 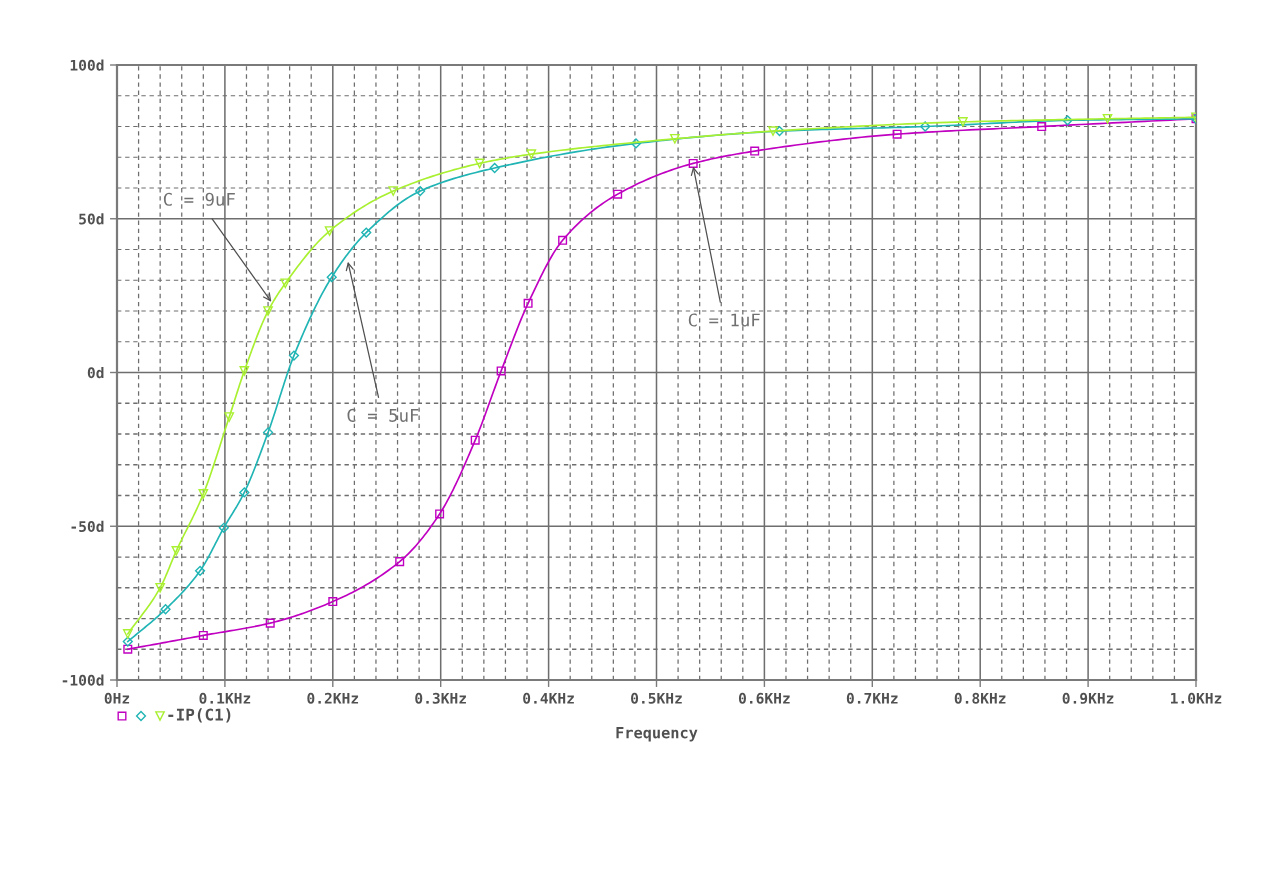 I want to click on y-tick-label: 100d, so click(x=87, y=65).